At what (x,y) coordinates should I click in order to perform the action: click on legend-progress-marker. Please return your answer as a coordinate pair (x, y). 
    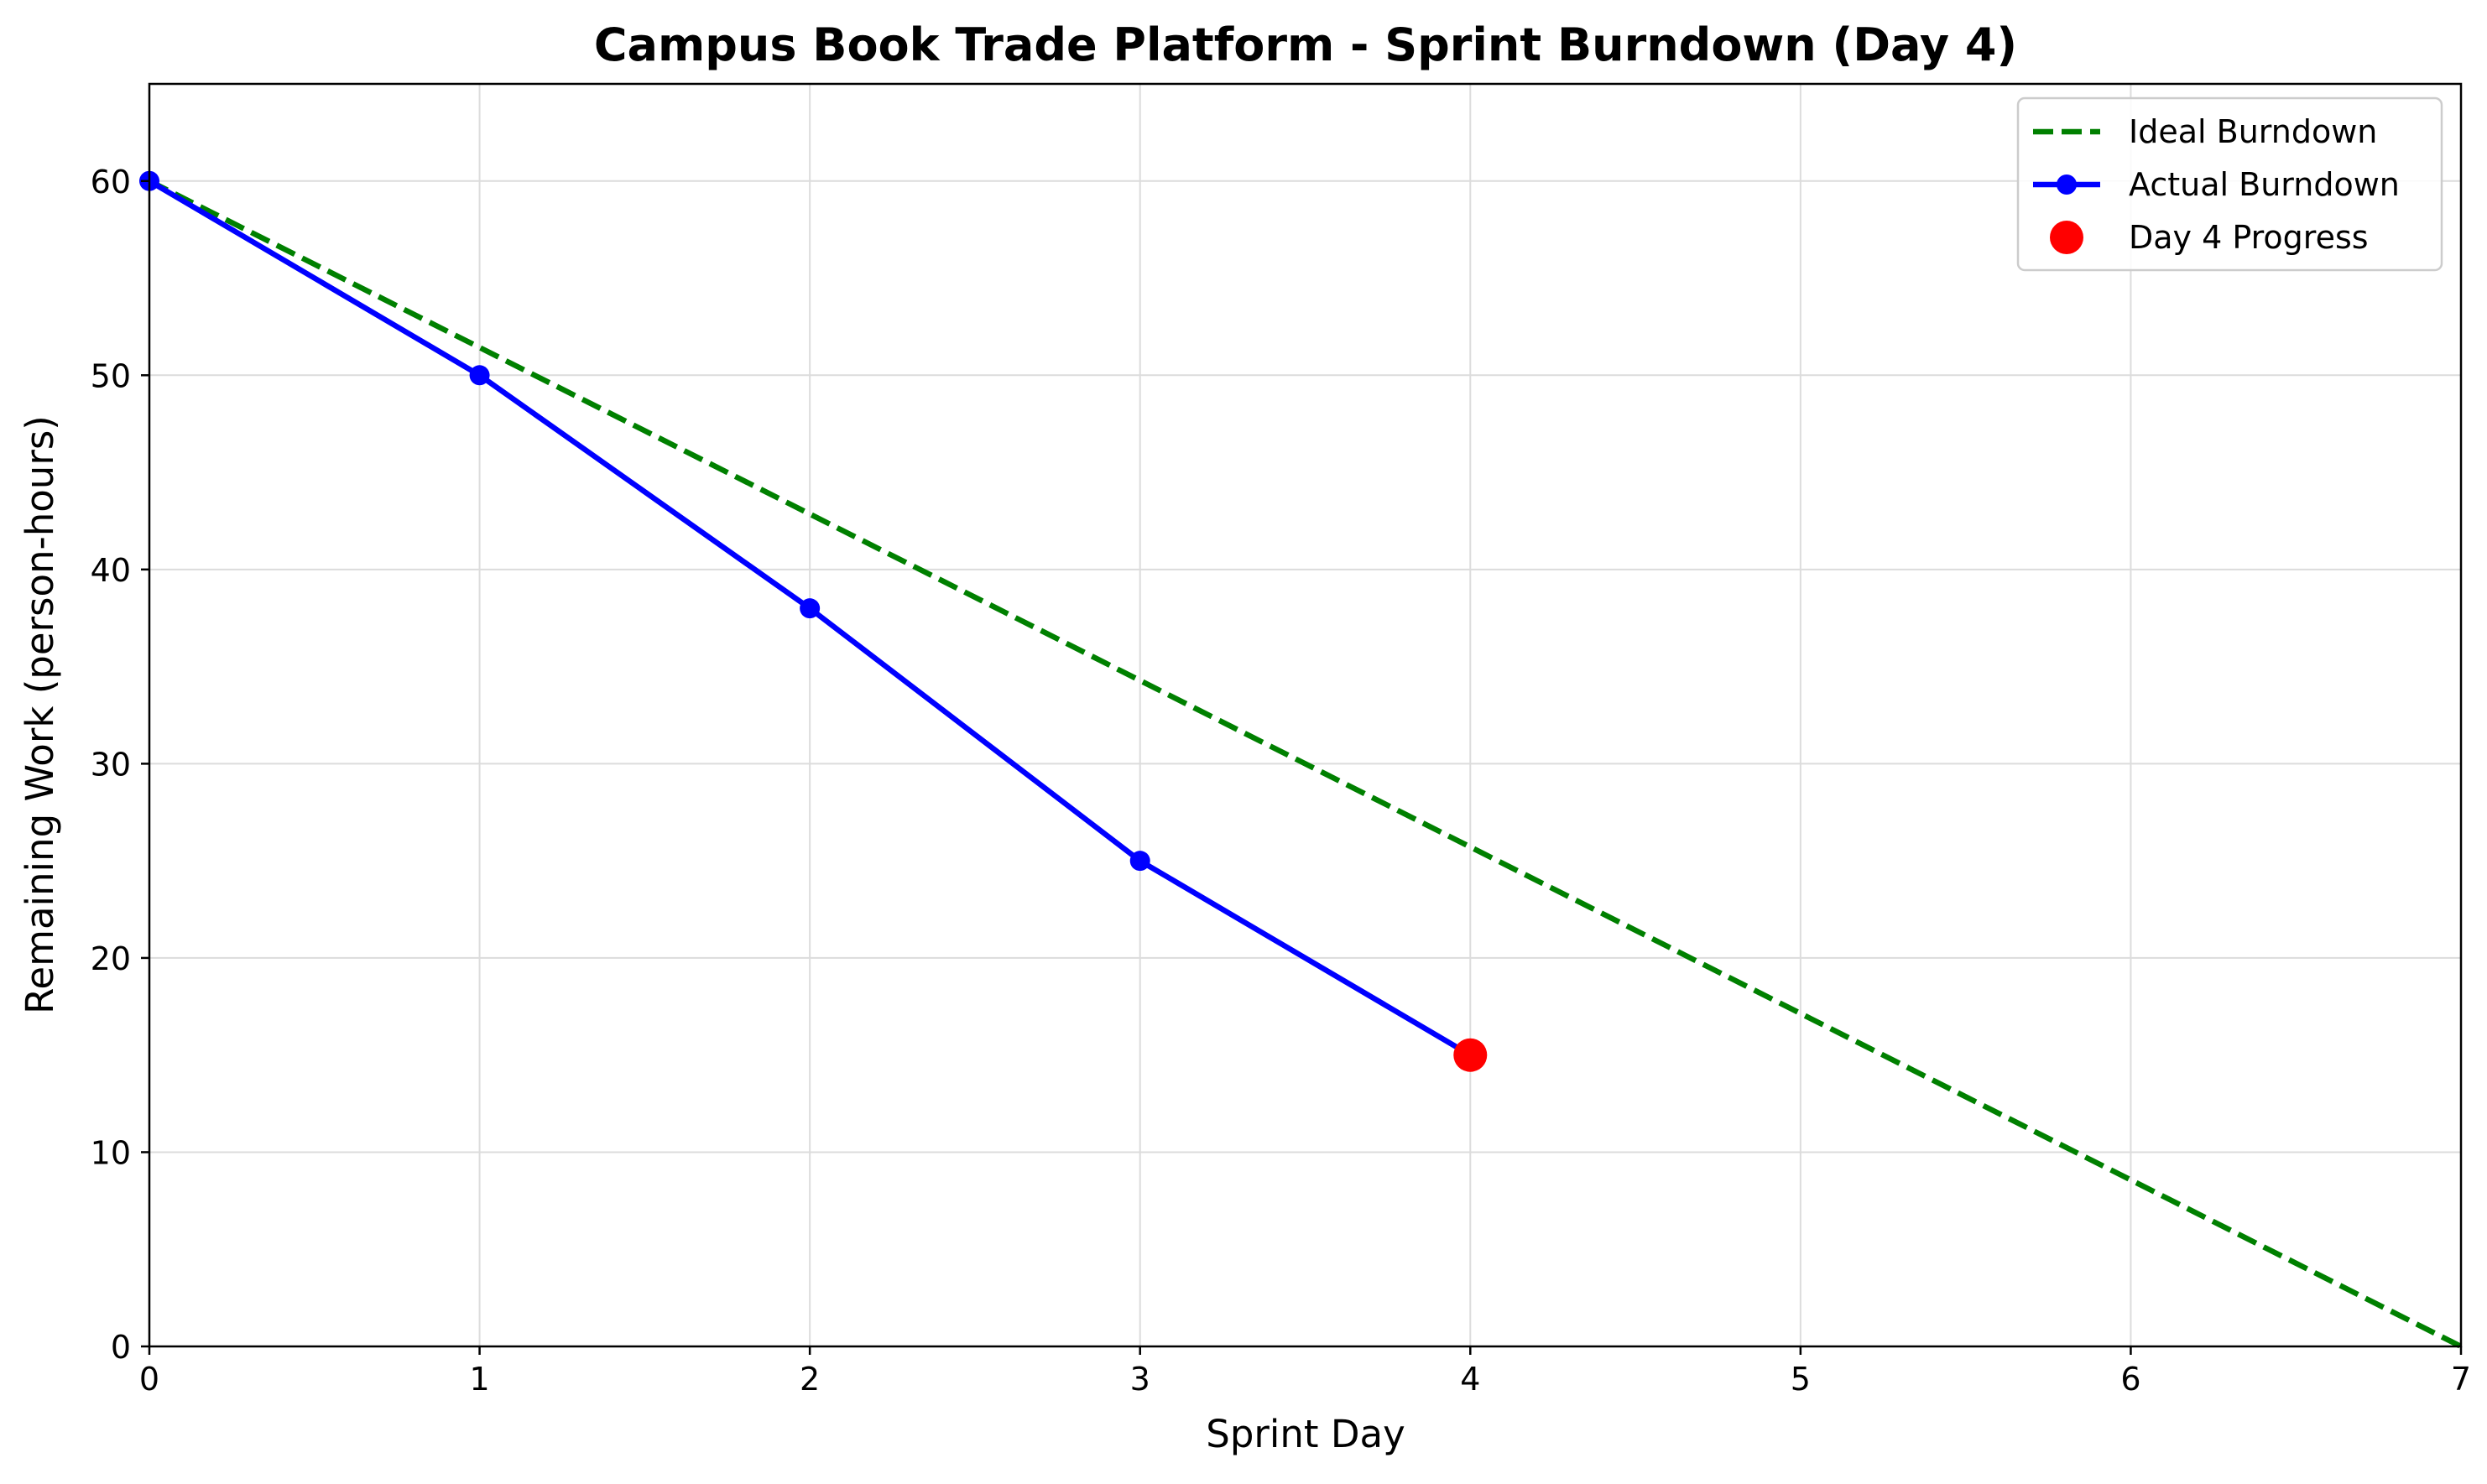
    Looking at the image, I should click on (2067, 238).